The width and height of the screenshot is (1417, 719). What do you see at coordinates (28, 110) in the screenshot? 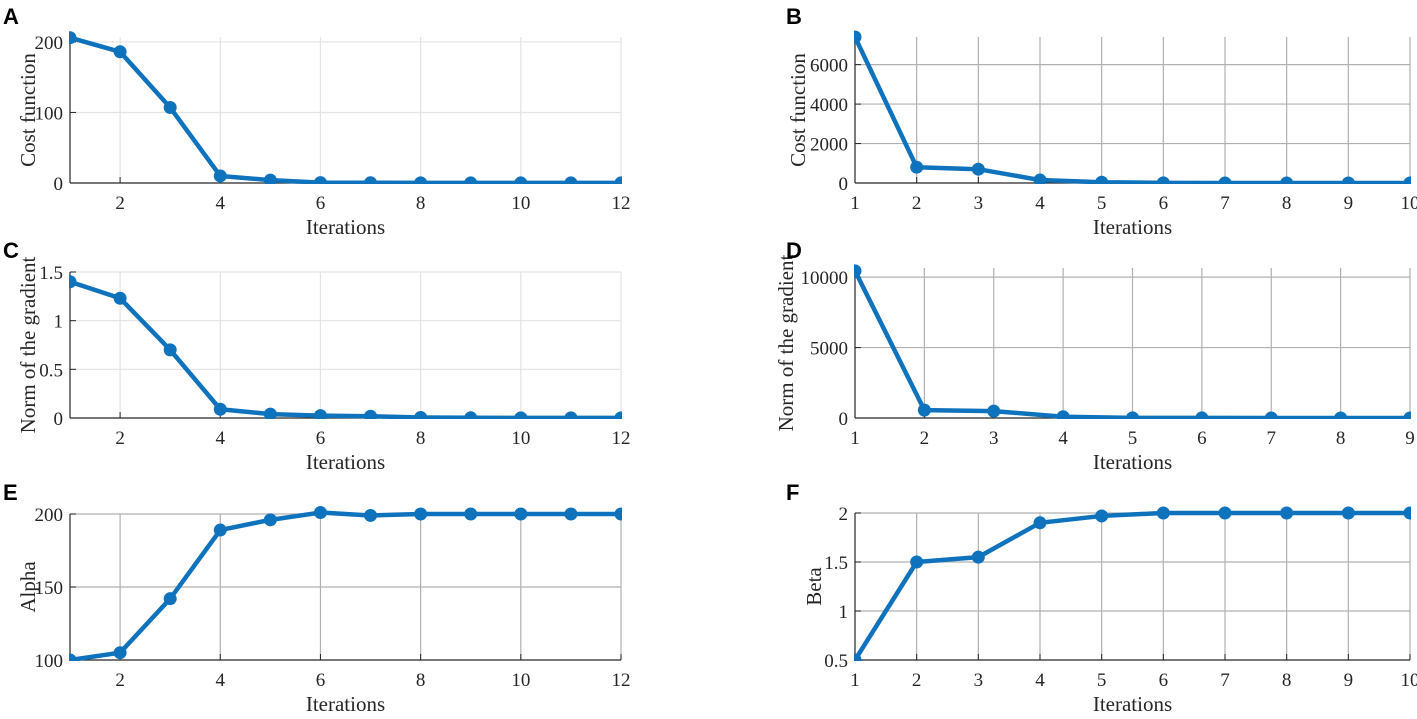
I see `y-axis-label: Cost function` at bounding box center [28, 110].